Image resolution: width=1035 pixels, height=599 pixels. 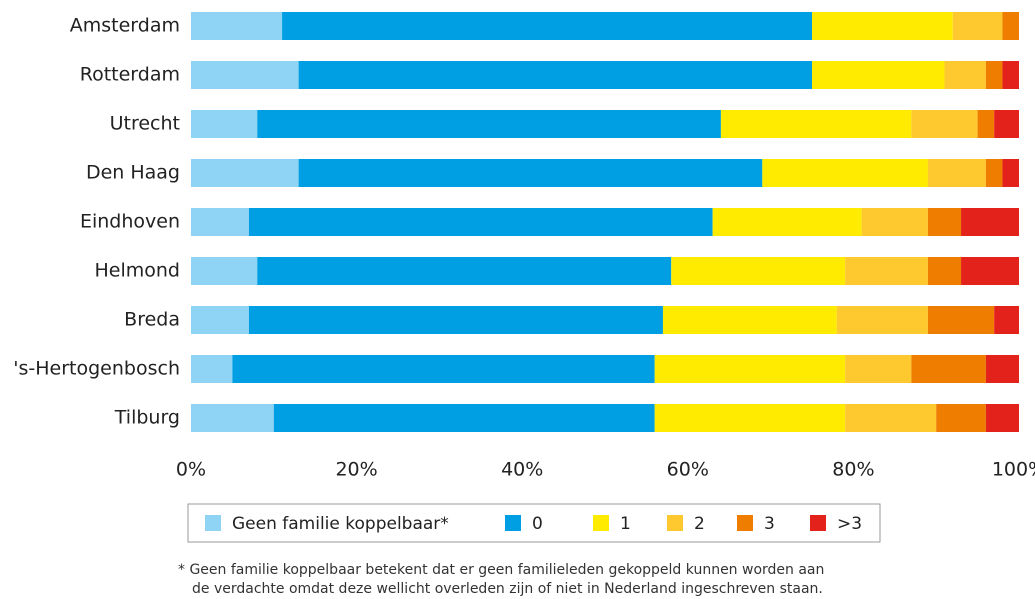 I want to click on legend-label: 1, so click(x=625, y=524).